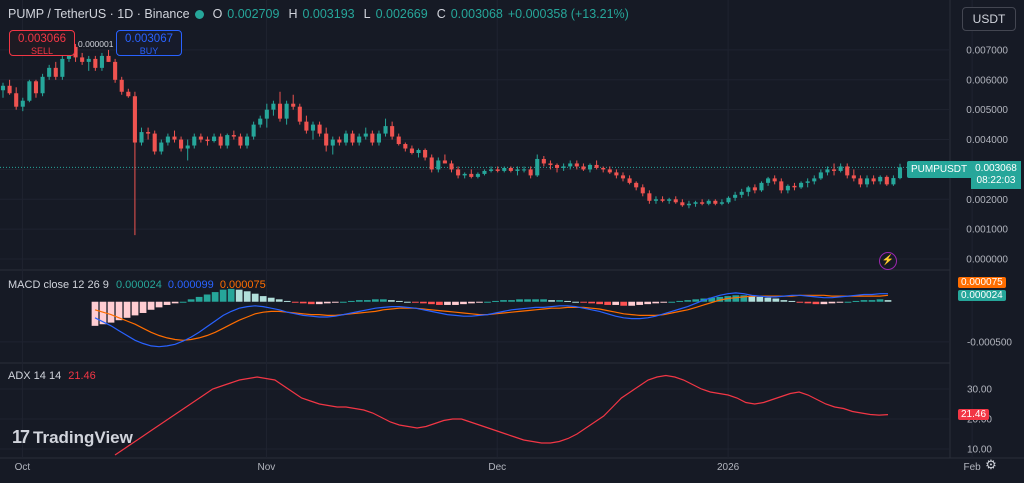  What do you see at coordinates (491, 320) in the screenshot?
I see `macd-line` at bounding box center [491, 320].